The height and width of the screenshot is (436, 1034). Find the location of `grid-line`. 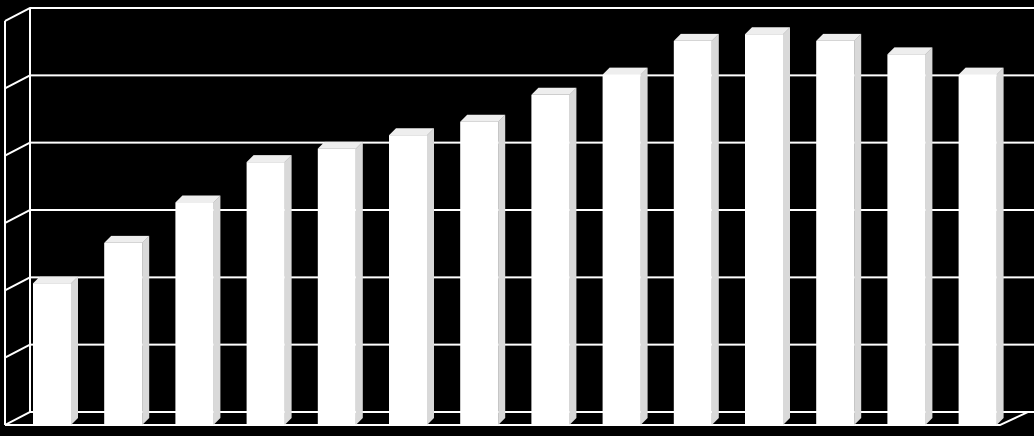

grid-line is located at coordinates (519, 14).